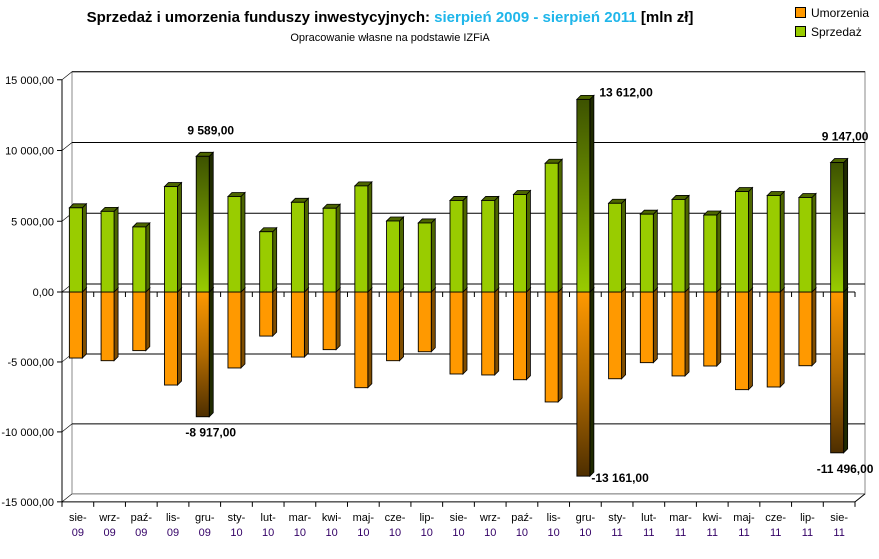 Image resolution: width=879 pixels, height=559 pixels. I want to click on data-label: 13 612,00, so click(626, 92).